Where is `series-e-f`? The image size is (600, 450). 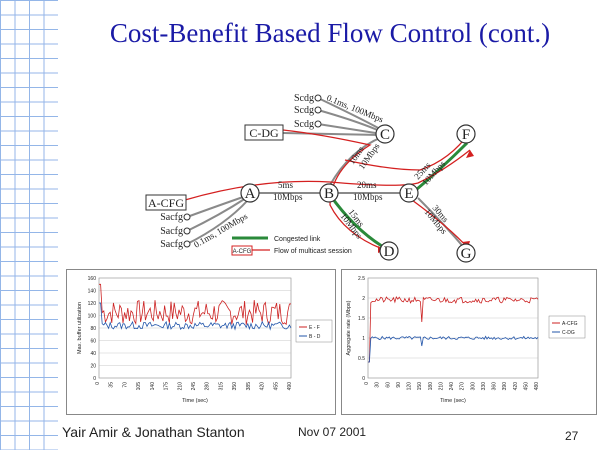
series-e-f is located at coordinates (195, 304).